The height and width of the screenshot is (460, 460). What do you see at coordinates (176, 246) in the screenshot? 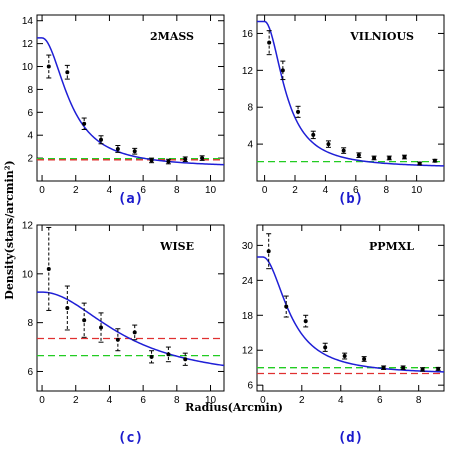
I see `panel-title: WISE` at bounding box center [176, 246].